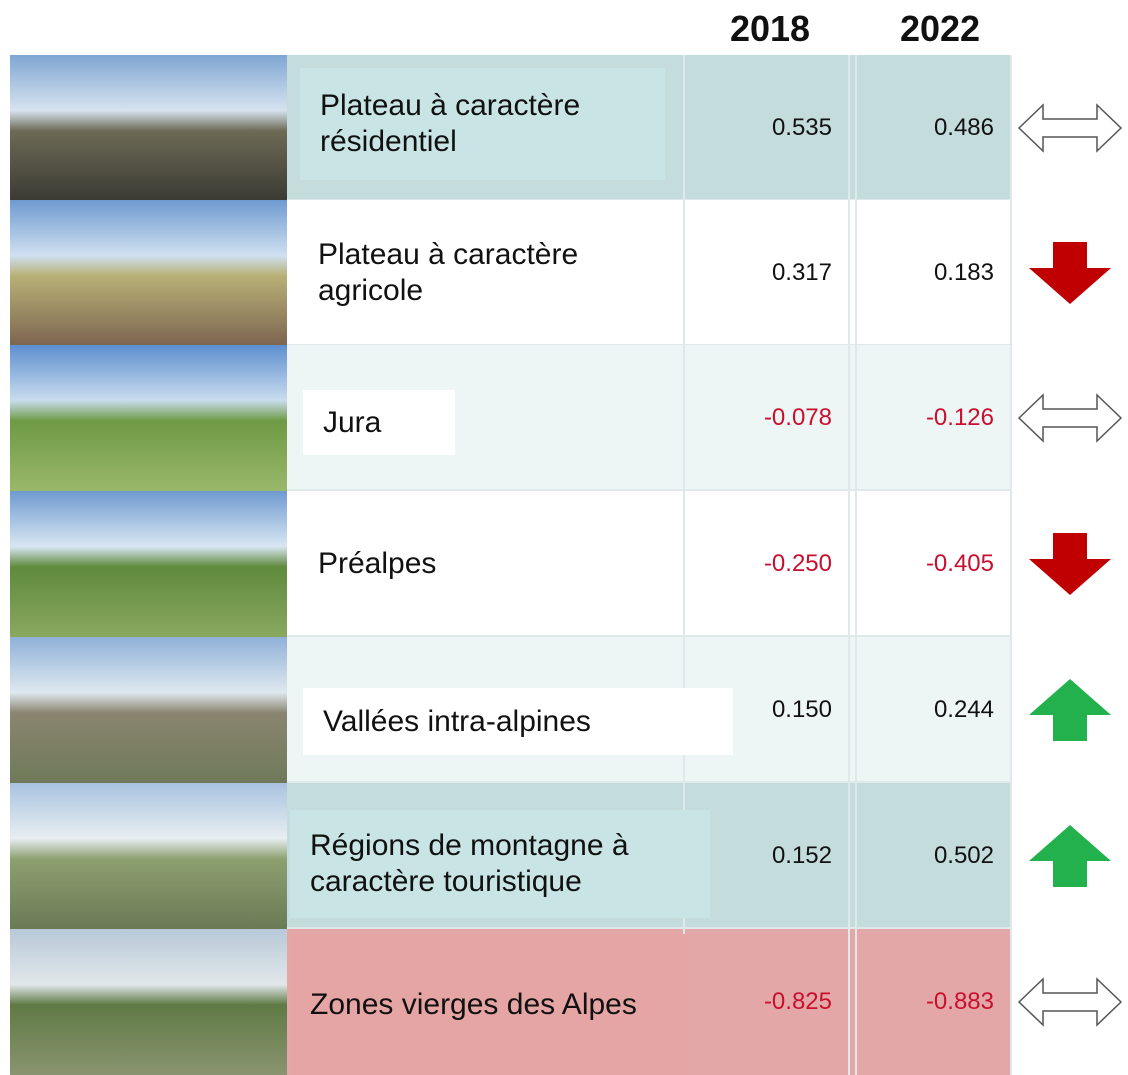  Describe the element at coordinates (767, 273) in the screenshot. I see `value-2018: 0.317` at that location.